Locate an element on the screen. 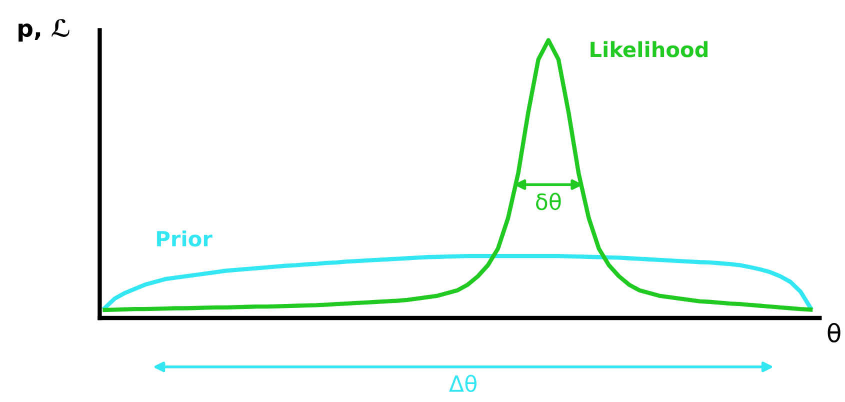  series-label: Likelihood is located at coordinates (649, 49).